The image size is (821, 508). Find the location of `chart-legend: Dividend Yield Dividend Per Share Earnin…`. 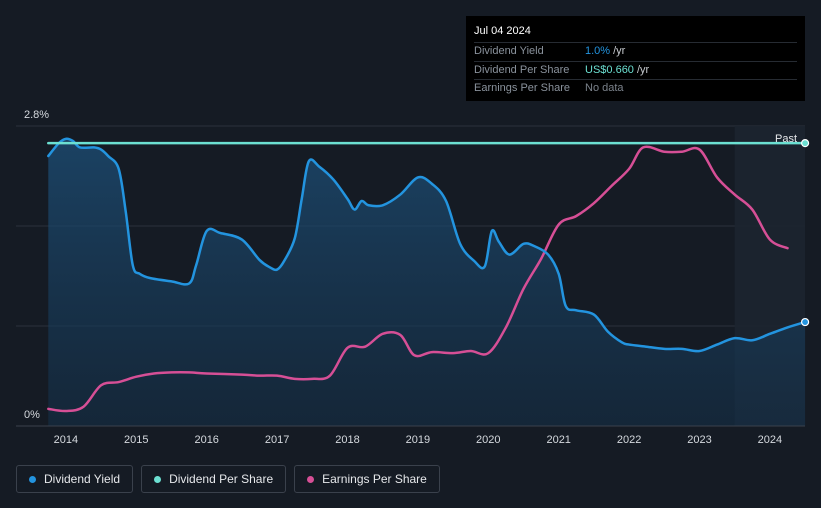

chart-legend: Dividend Yield Dividend Per Share Earnin… is located at coordinates (228, 479).